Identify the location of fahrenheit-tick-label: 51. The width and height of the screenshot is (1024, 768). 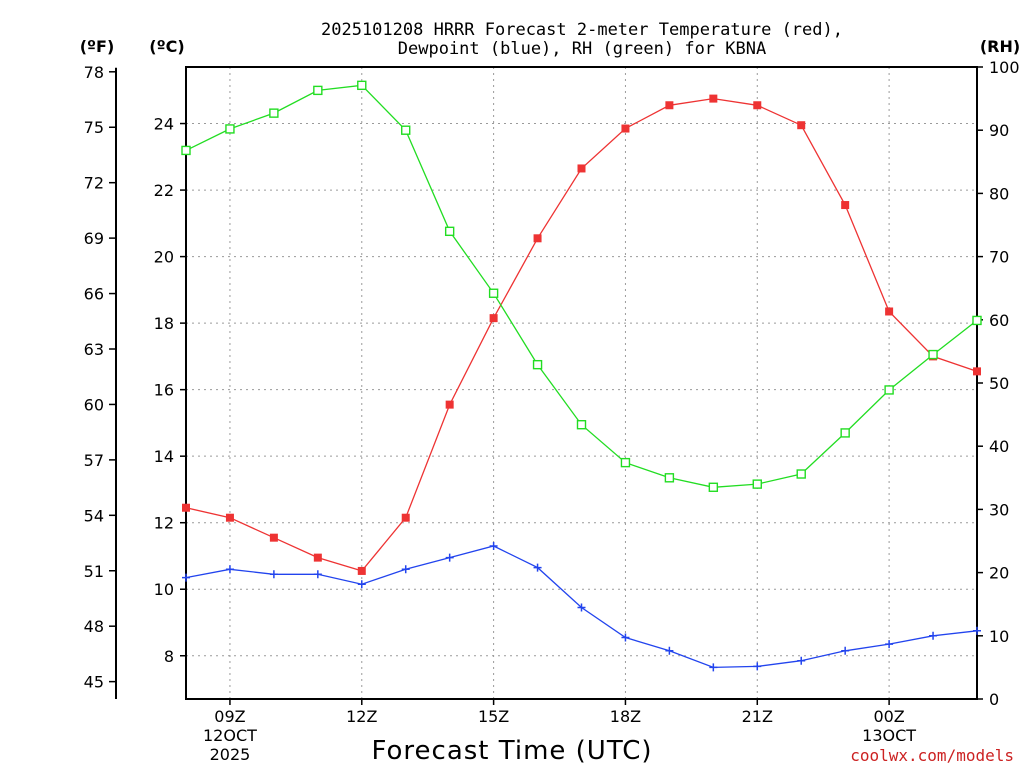
(94, 571).